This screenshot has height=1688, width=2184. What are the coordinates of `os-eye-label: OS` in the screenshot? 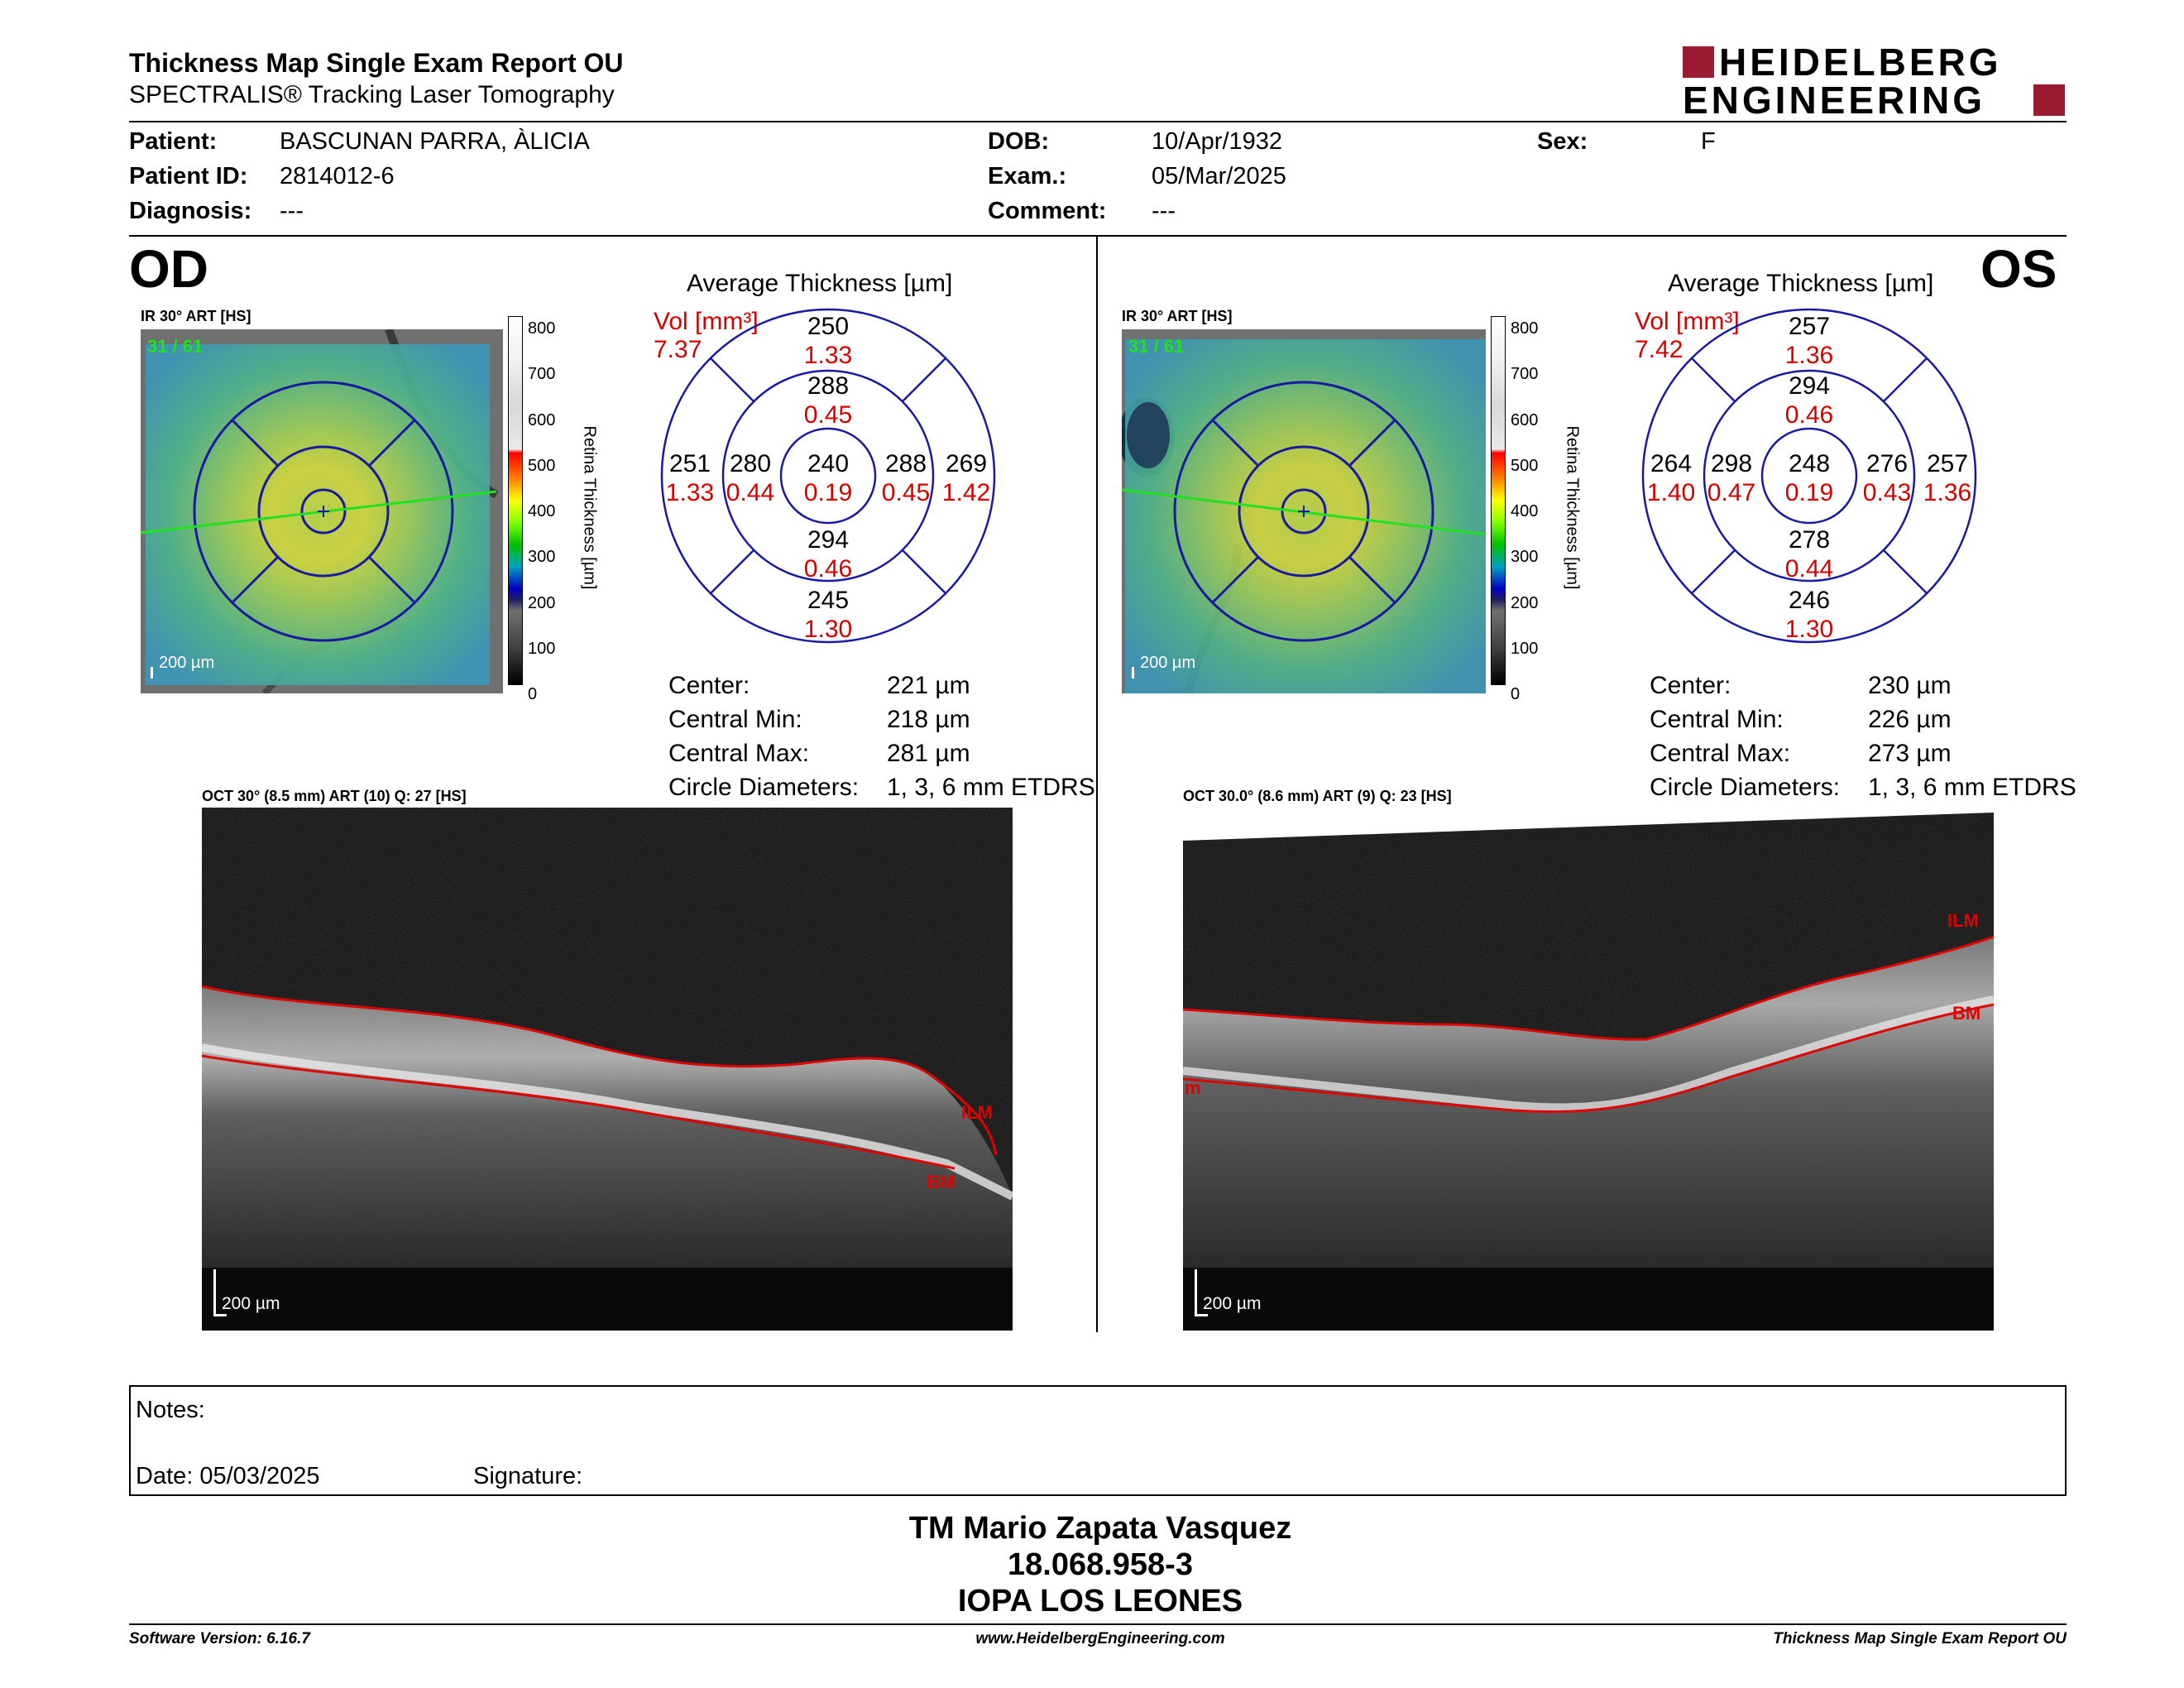 It's located at (2018, 269).